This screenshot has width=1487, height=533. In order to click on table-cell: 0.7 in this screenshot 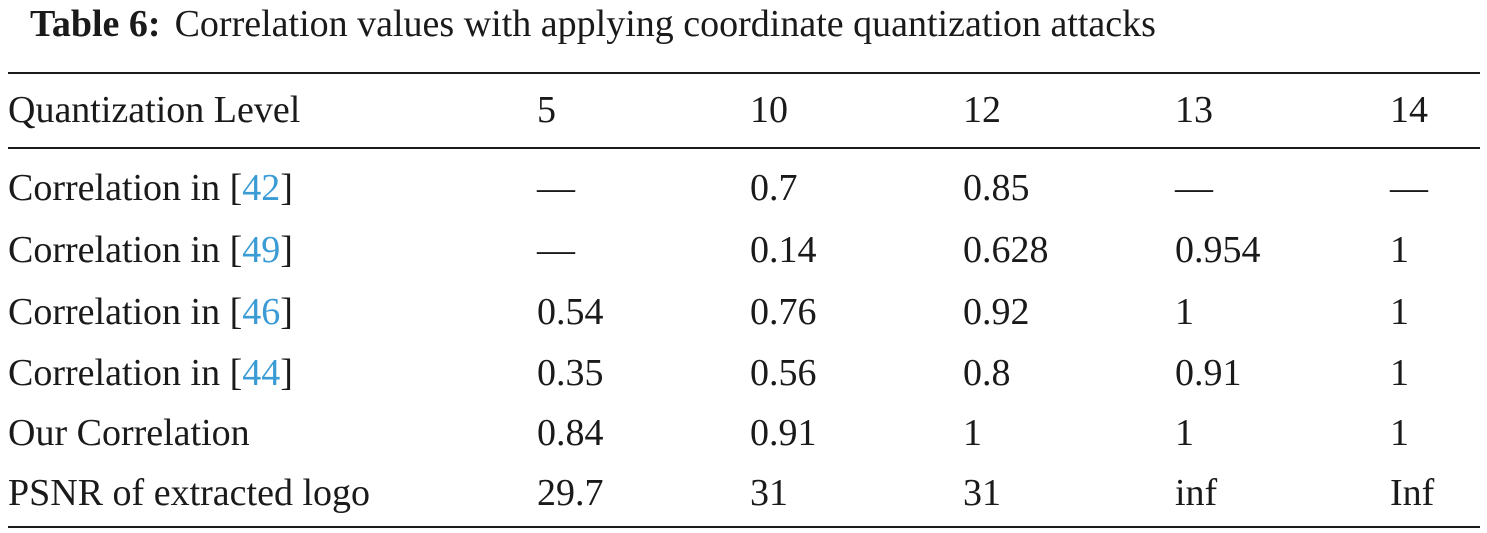, I will do `click(774, 188)`.